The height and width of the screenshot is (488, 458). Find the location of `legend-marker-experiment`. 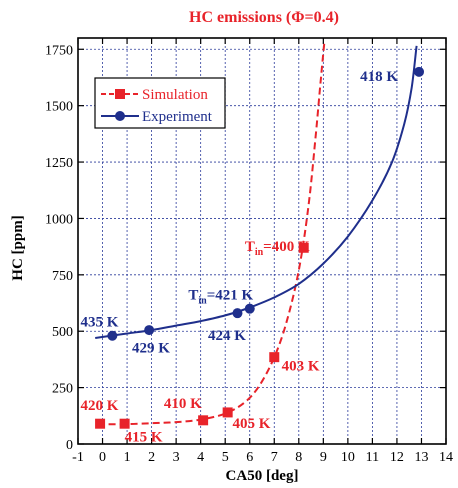

legend-marker-experiment is located at coordinates (120, 116).